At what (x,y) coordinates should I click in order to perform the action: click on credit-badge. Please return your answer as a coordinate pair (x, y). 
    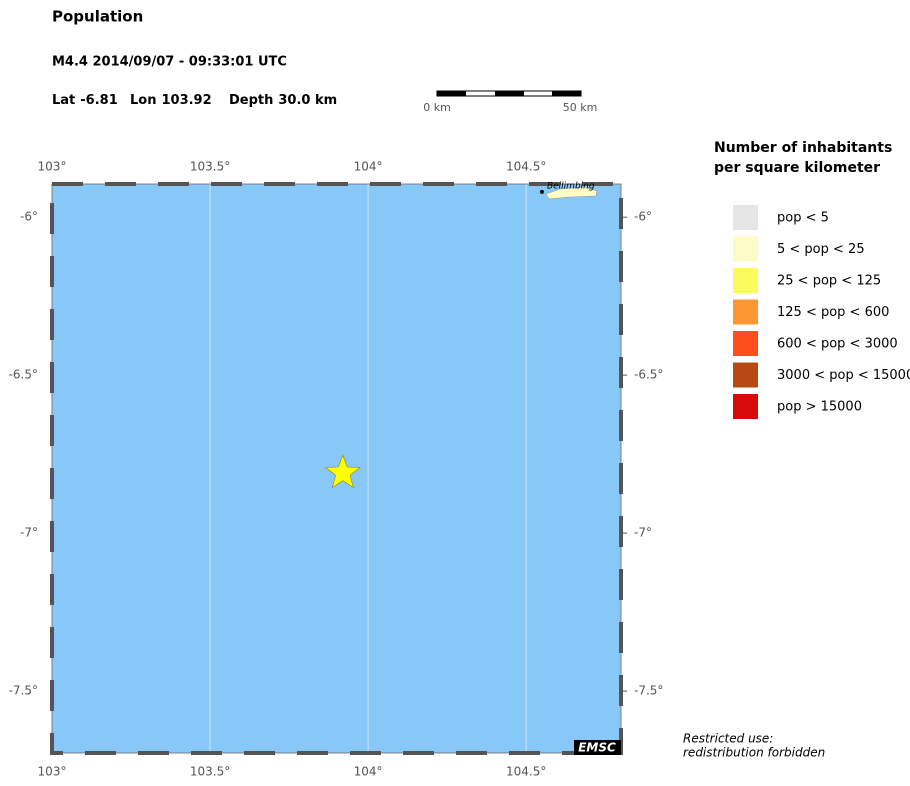
    Looking at the image, I should click on (597, 747).